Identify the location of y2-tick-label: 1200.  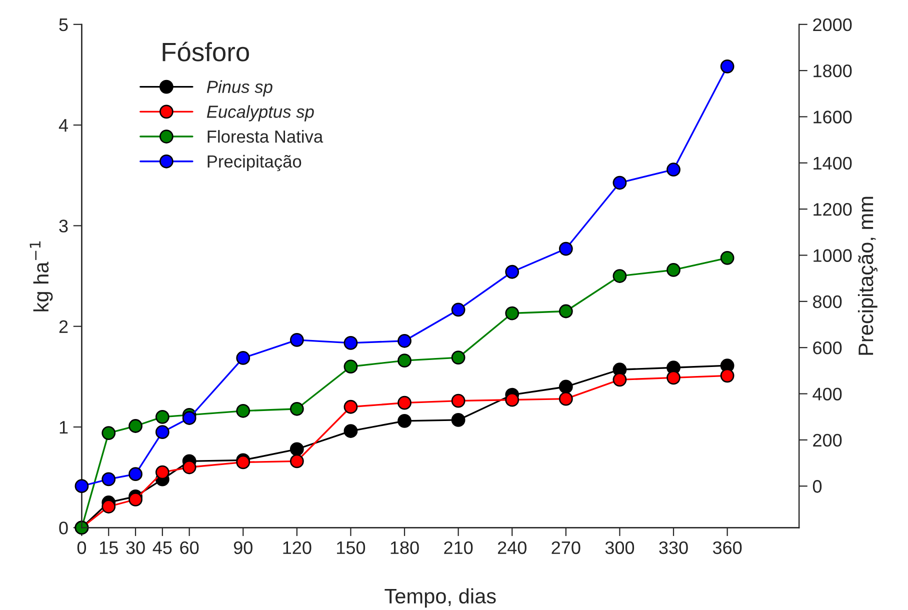
(833, 209).